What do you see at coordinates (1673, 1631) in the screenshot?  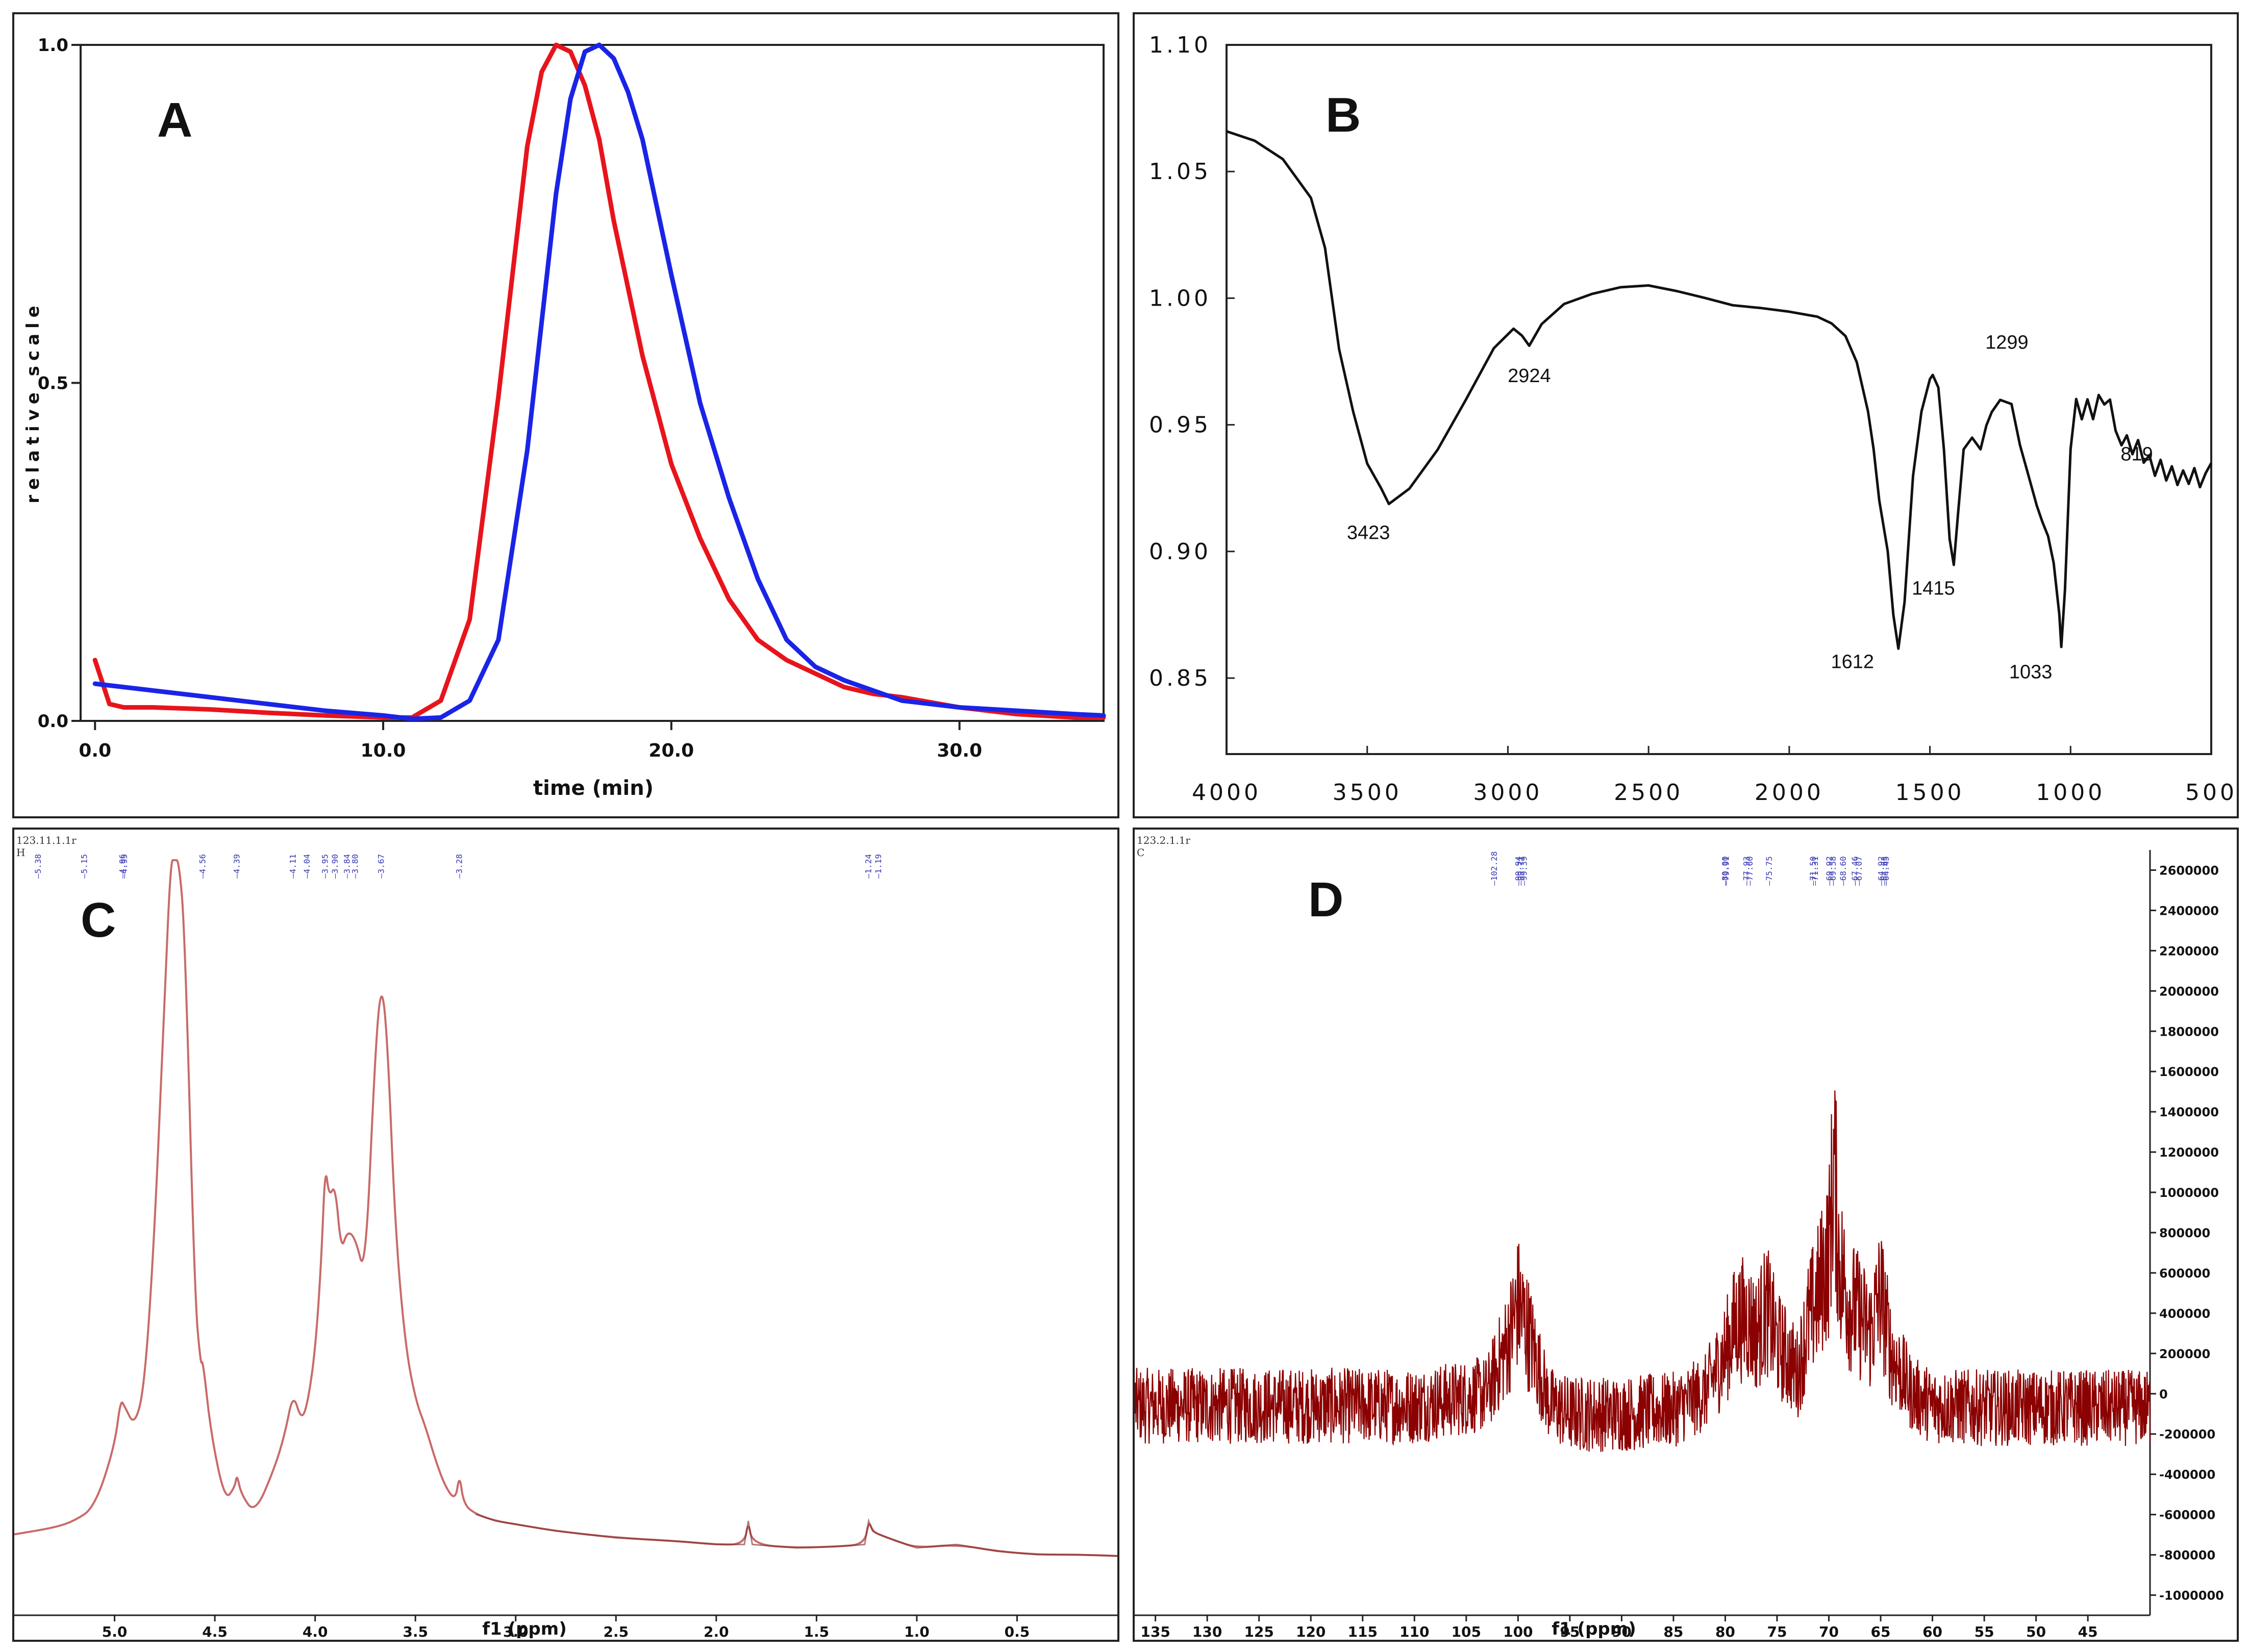 I see `chart-d-xtick-label: 85` at bounding box center [1673, 1631].